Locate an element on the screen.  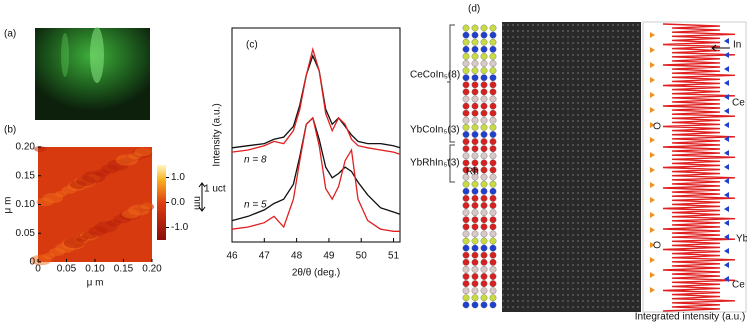
y-tick-label: 0.20 is located at coordinates (26, 147).